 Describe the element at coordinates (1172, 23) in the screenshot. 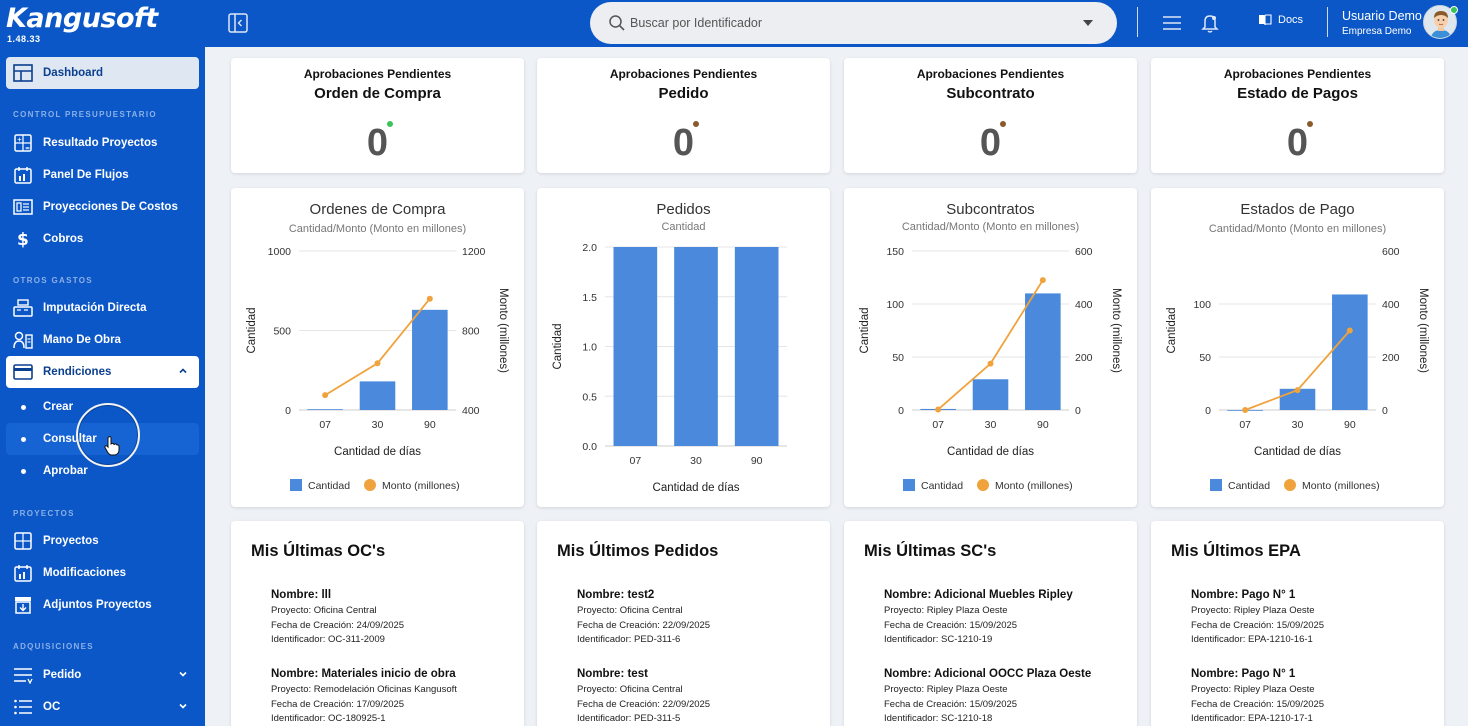

I see `menu-icon` at that location.